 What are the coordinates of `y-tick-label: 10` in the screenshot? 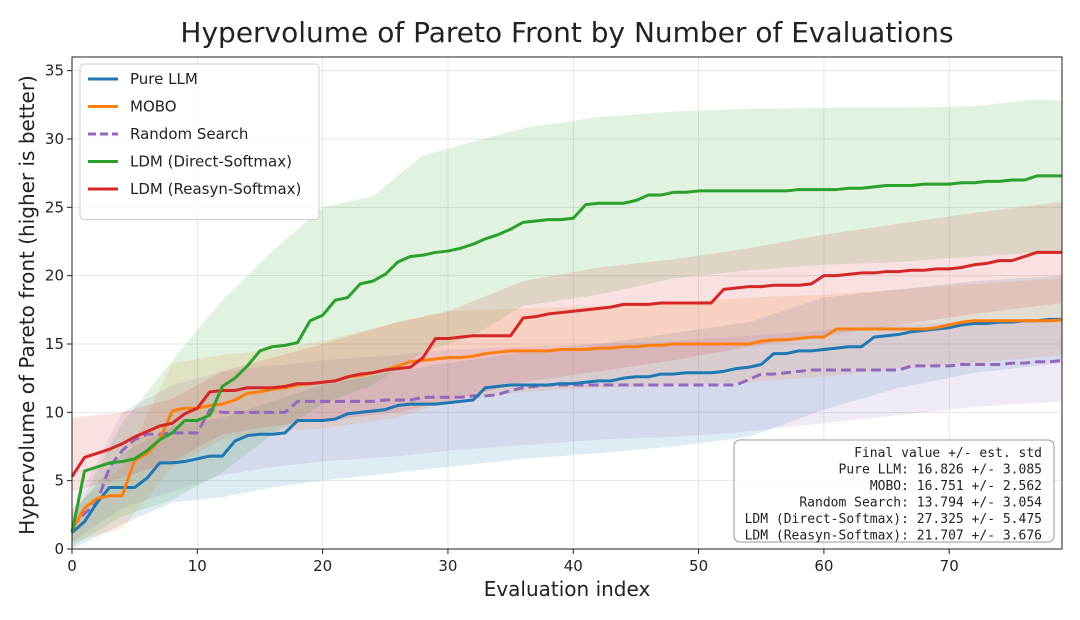 It's located at (54, 412).